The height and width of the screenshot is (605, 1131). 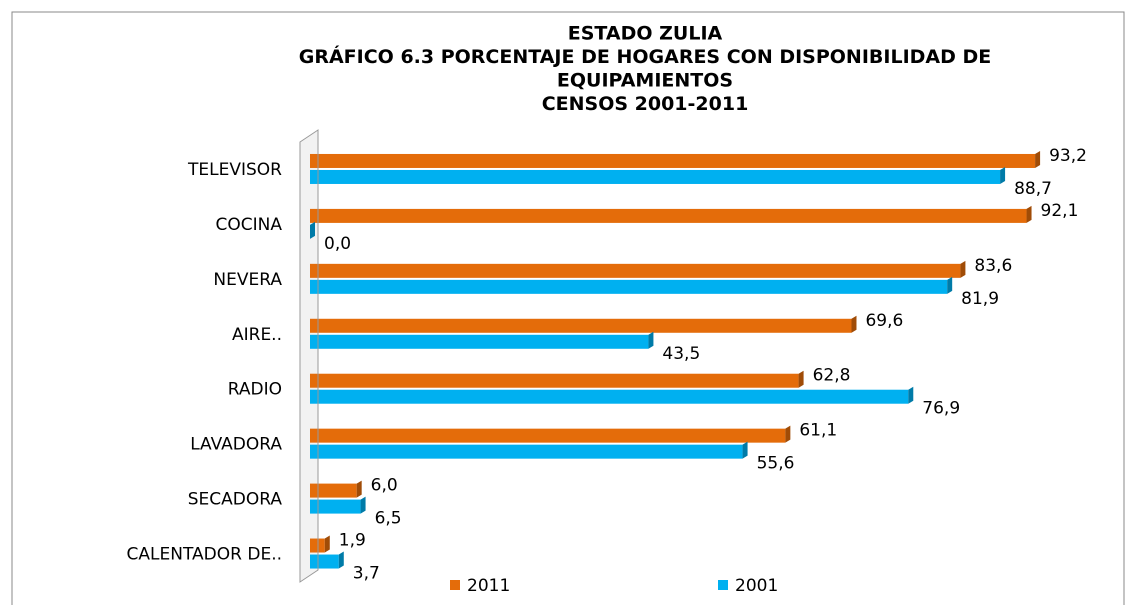 I want to click on data-label: 62,8, so click(x=832, y=376).